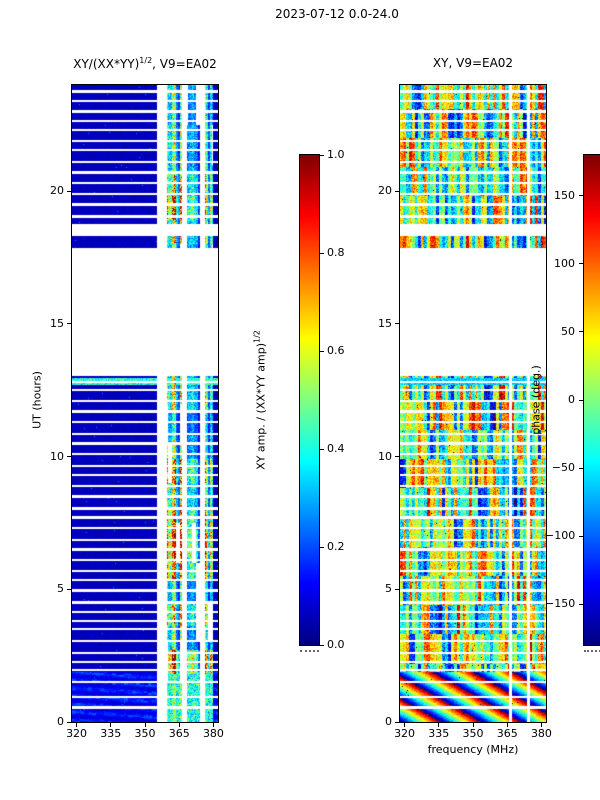 The width and height of the screenshot is (600, 800). What do you see at coordinates (337, 14) in the screenshot?
I see `figure-title: 2023-07-12 0.0-24.0` at bounding box center [337, 14].